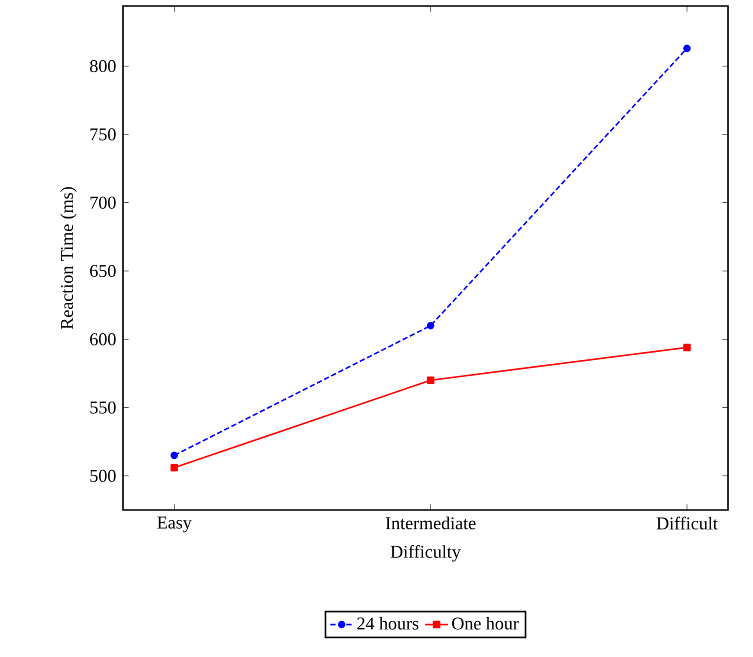  What do you see at coordinates (103, 66) in the screenshot?
I see `y-tick-label: 800` at bounding box center [103, 66].